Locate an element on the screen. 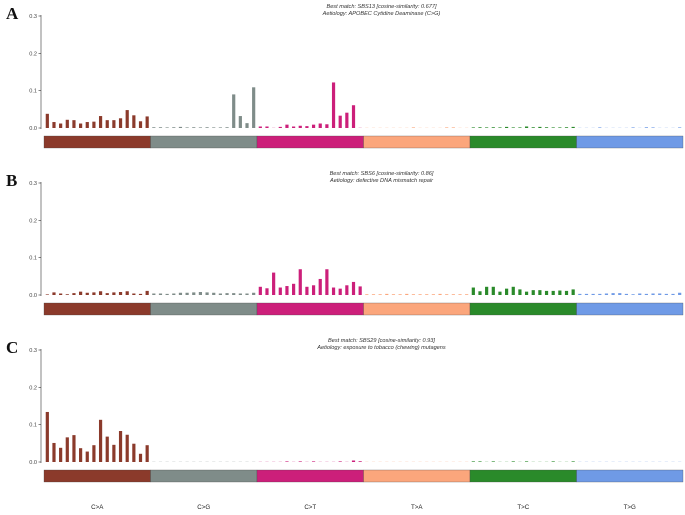  panel-c-strip-t-to-c is located at coordinates (523, 476).